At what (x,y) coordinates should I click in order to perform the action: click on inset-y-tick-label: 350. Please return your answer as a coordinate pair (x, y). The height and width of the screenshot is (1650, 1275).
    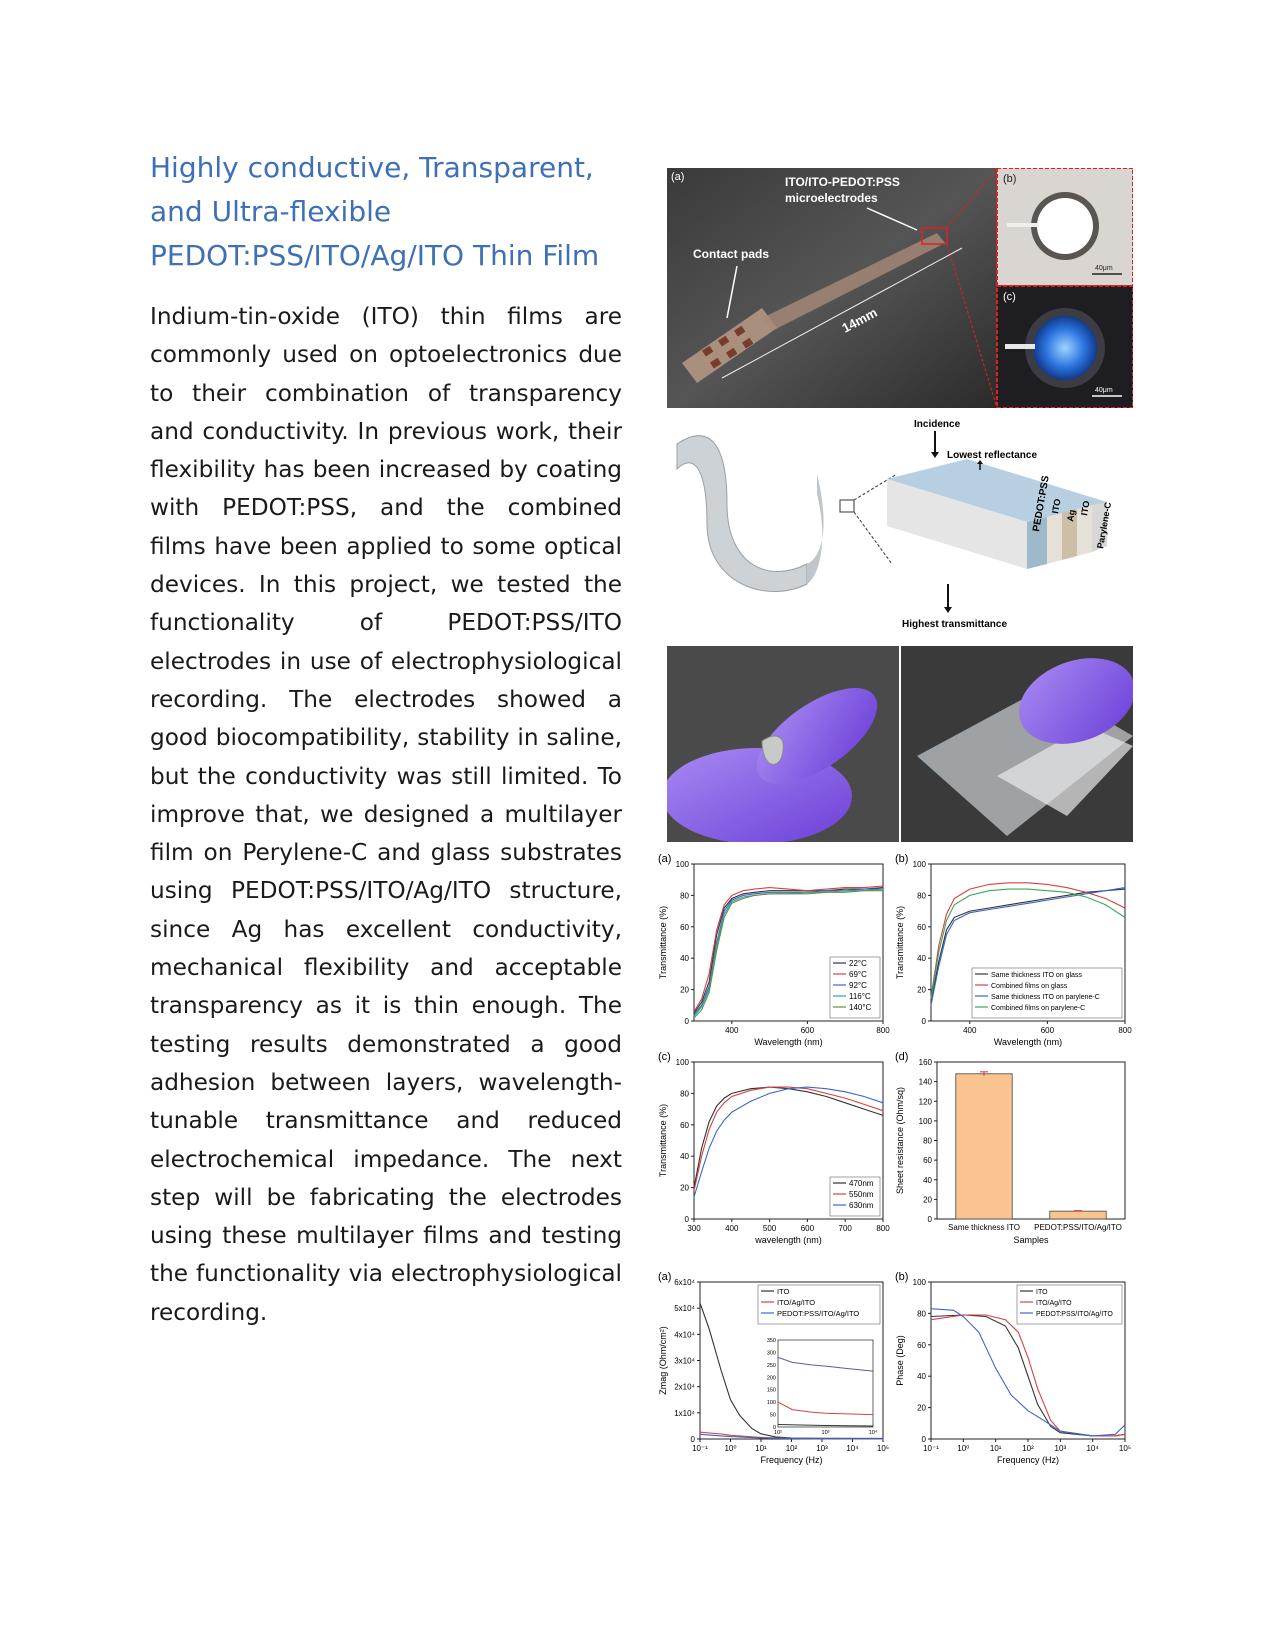
    Looking at the image, I should click on (771, 1341).